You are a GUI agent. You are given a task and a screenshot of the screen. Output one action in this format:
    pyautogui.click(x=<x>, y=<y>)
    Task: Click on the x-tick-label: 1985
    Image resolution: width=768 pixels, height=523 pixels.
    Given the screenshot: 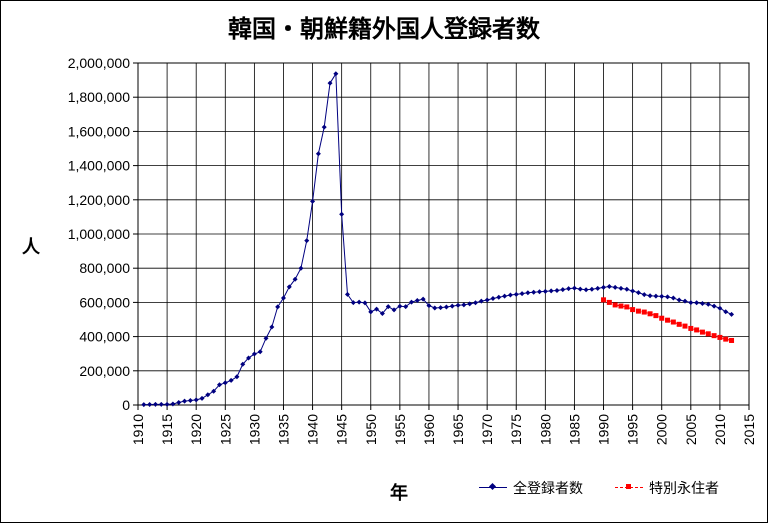 What is the action you would take?
    pyautogui.click(x=574, y=429)
    